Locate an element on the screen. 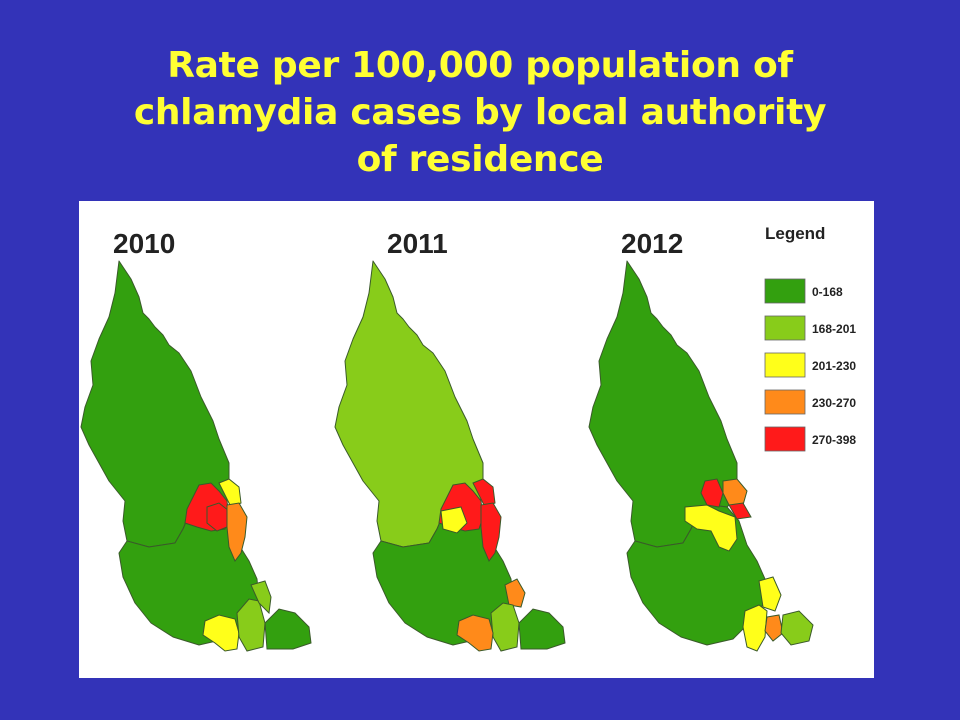 Image resolution: width=960 pixels, height=720 pixels. legend-label: 201-230 is located at coordinates (834, 366).